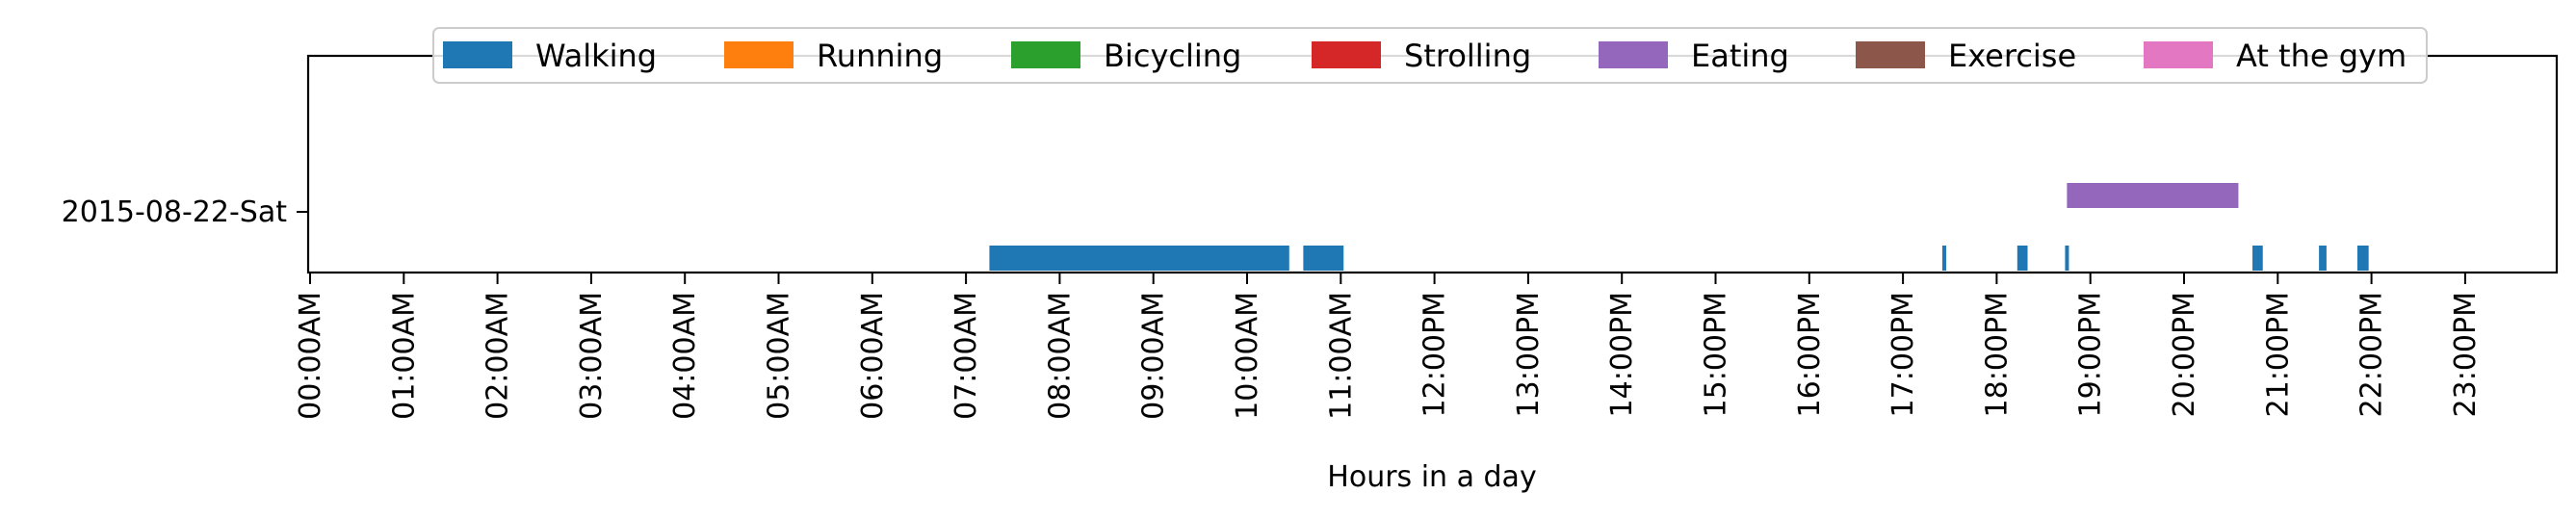  Describe the element at coordinates (2278, 354) in the screenshot. I see `x-tick-label: 21:00PM` at that location.